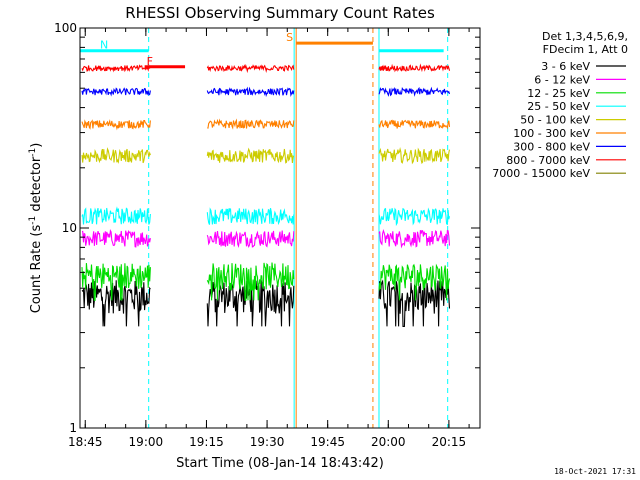  I want to click on x-tick-label: 19:45, so click(327, 442).